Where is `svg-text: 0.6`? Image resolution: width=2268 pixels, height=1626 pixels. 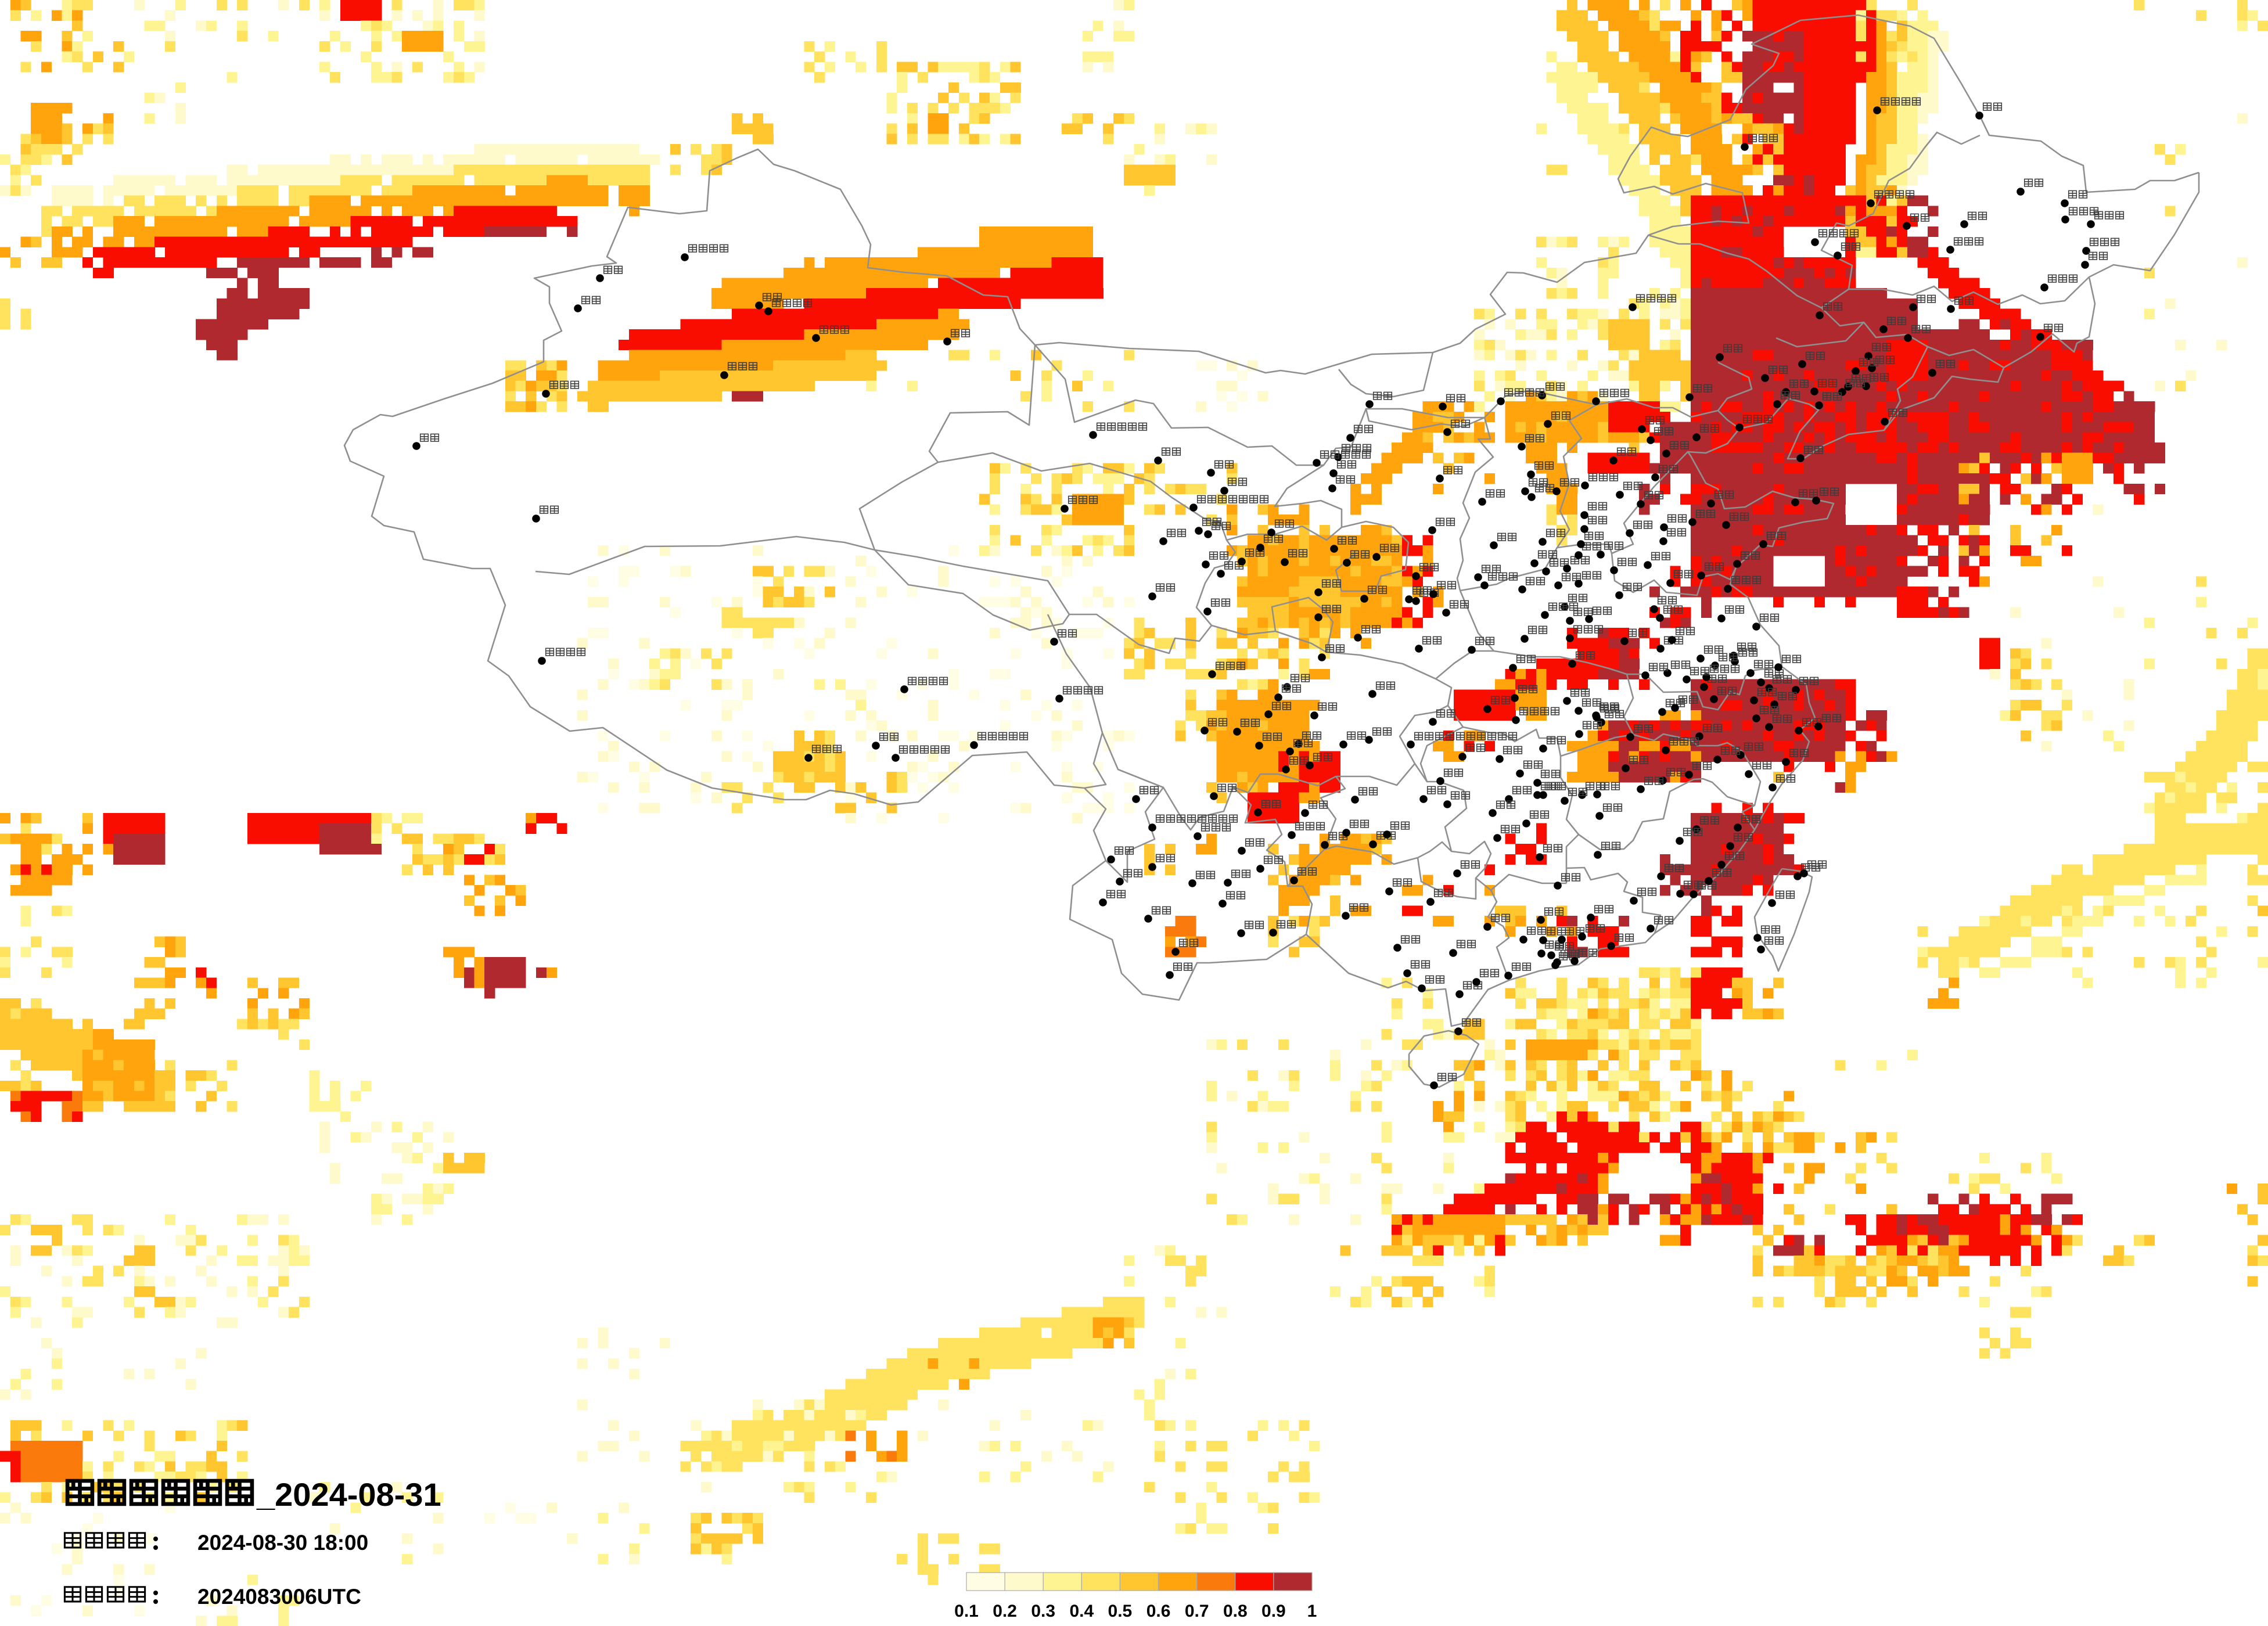
svg-text: 0.6 is located at coordinates (1158, 1612).